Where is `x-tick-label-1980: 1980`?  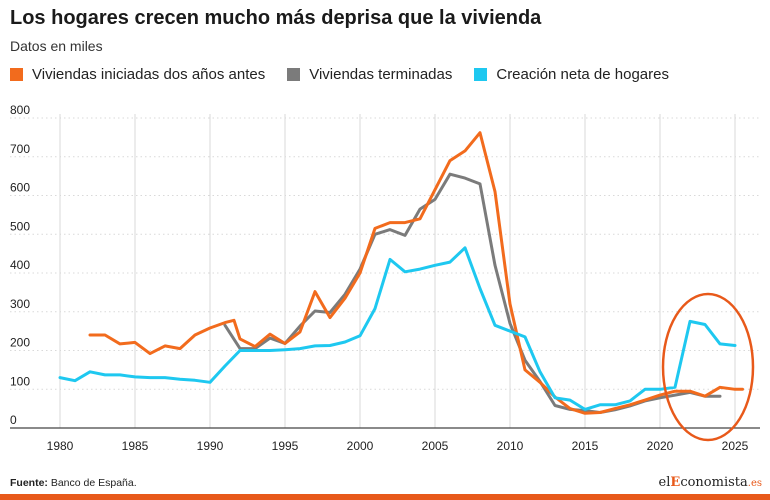 x-tick-label-1980: 1980 is located at coordinates (60, 446).